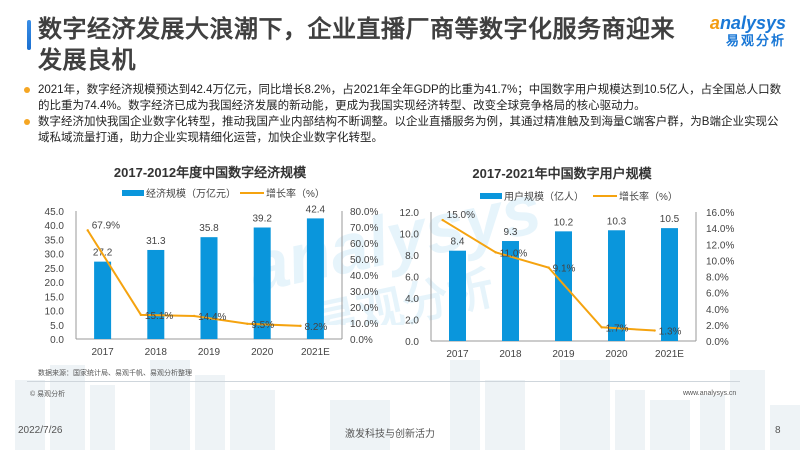 The image size is (800, 450). What do you see at coordinates (562, 173) in the screenshot?
I see `chart-title: 2017-2021年中国数字用户规模` at bounding box center [562, 173].